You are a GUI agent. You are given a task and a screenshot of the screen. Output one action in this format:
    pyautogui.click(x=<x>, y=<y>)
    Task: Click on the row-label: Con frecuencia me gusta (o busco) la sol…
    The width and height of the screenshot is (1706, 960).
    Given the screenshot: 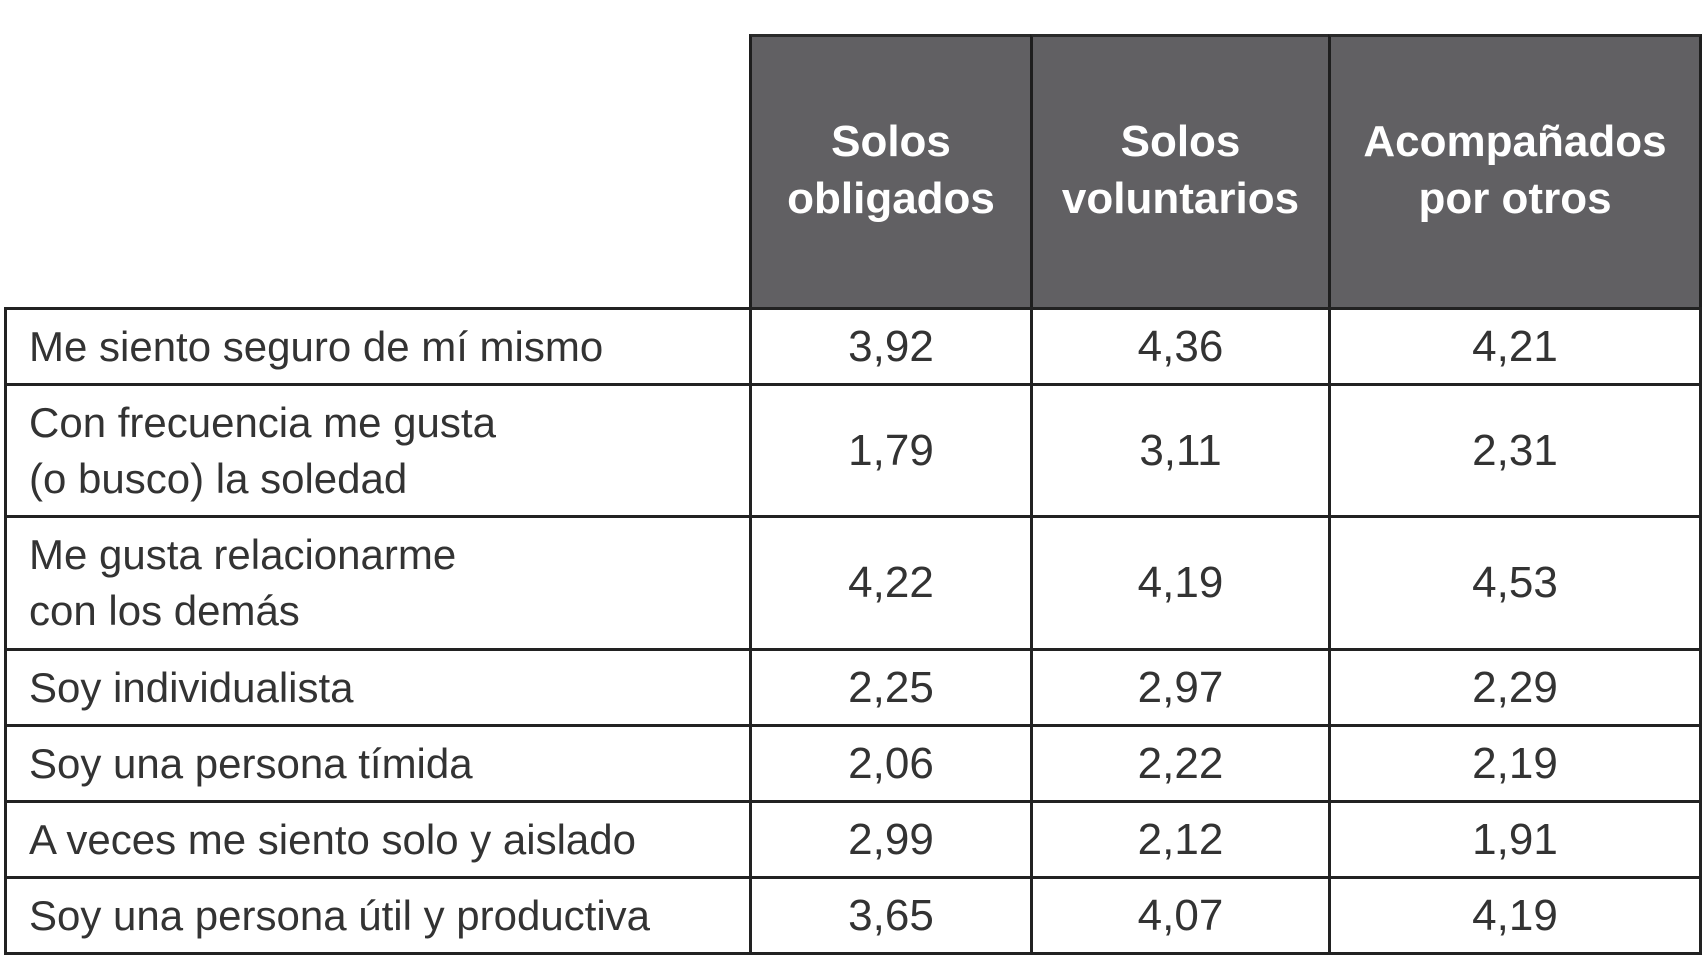 What is the action you would take?
    pyautogui.click(x=376, y=450)
    